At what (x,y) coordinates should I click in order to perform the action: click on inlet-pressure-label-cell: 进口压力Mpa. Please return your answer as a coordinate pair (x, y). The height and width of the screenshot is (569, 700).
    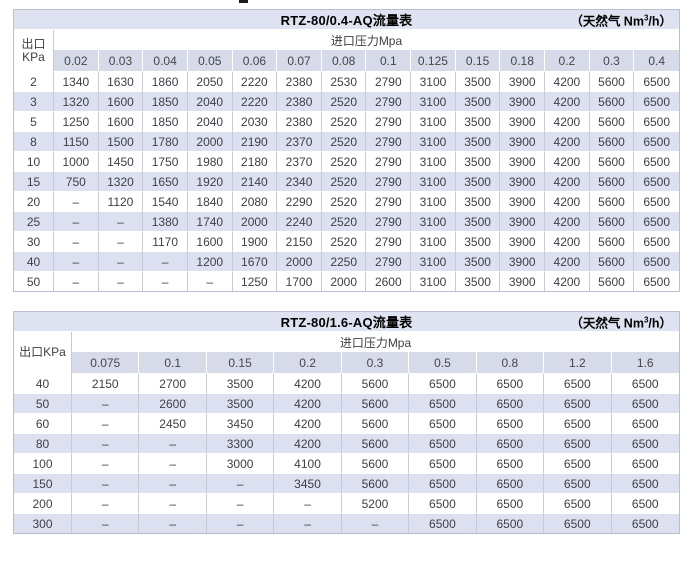
    Looking at the image, I should click on (375, 342).